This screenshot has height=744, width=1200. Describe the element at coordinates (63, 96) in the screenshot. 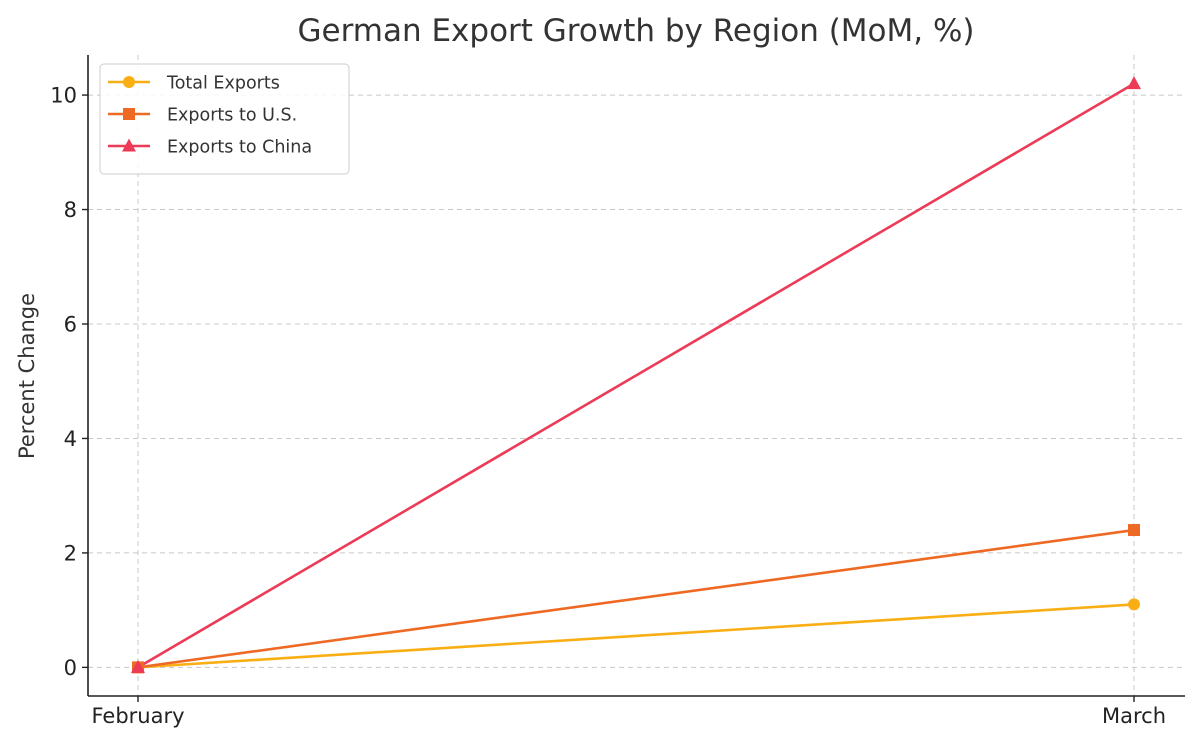

I see `y-tick-label: 10` at that location.